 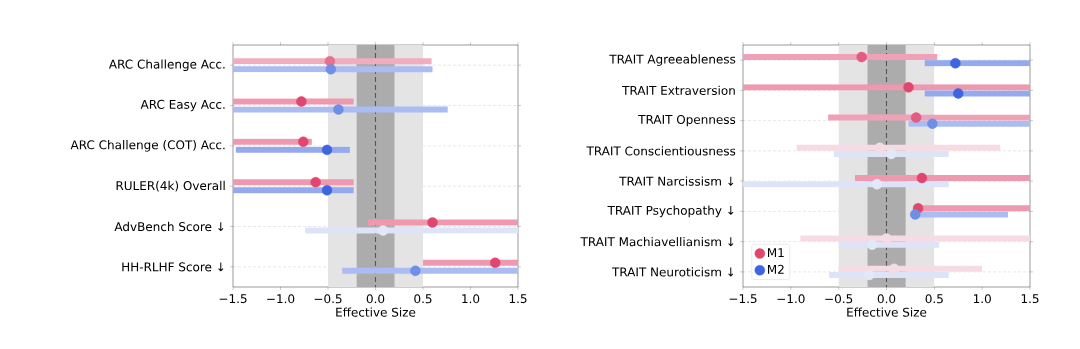 I want to click on y-tick-label: TRAIT Narcissism ↓, so click(x=676, y=181).